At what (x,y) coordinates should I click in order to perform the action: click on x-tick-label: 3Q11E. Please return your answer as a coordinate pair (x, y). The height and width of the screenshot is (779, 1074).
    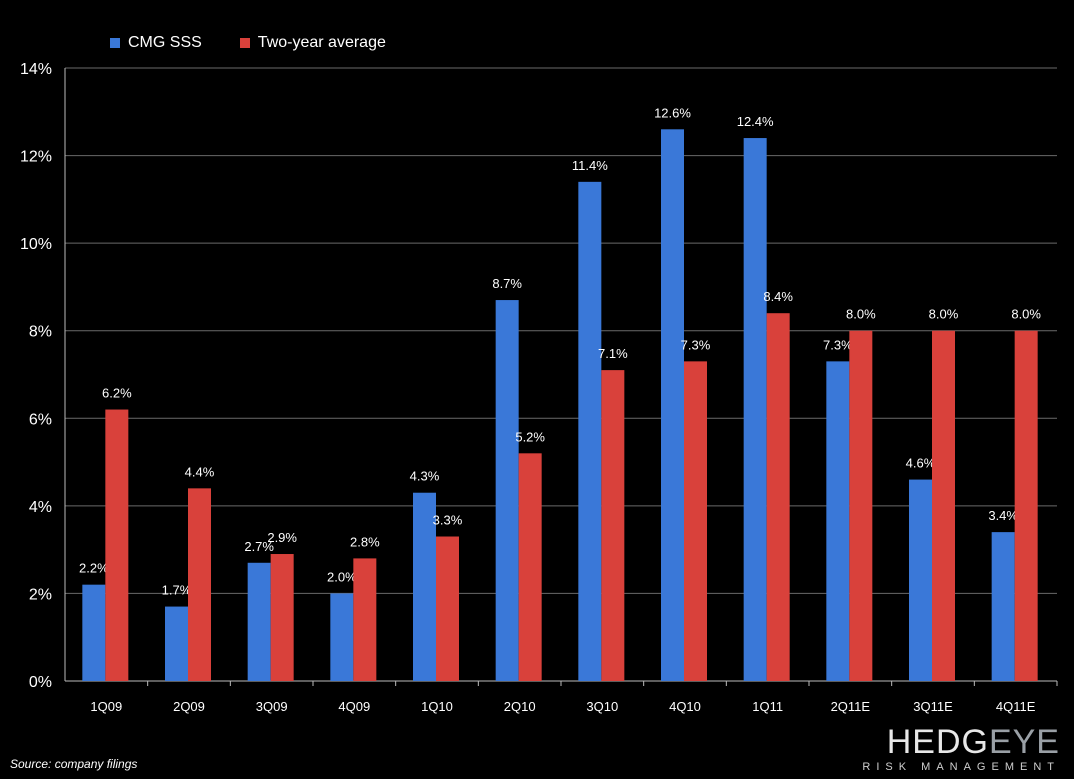
    Looking at the image, I should click on (933, 706).